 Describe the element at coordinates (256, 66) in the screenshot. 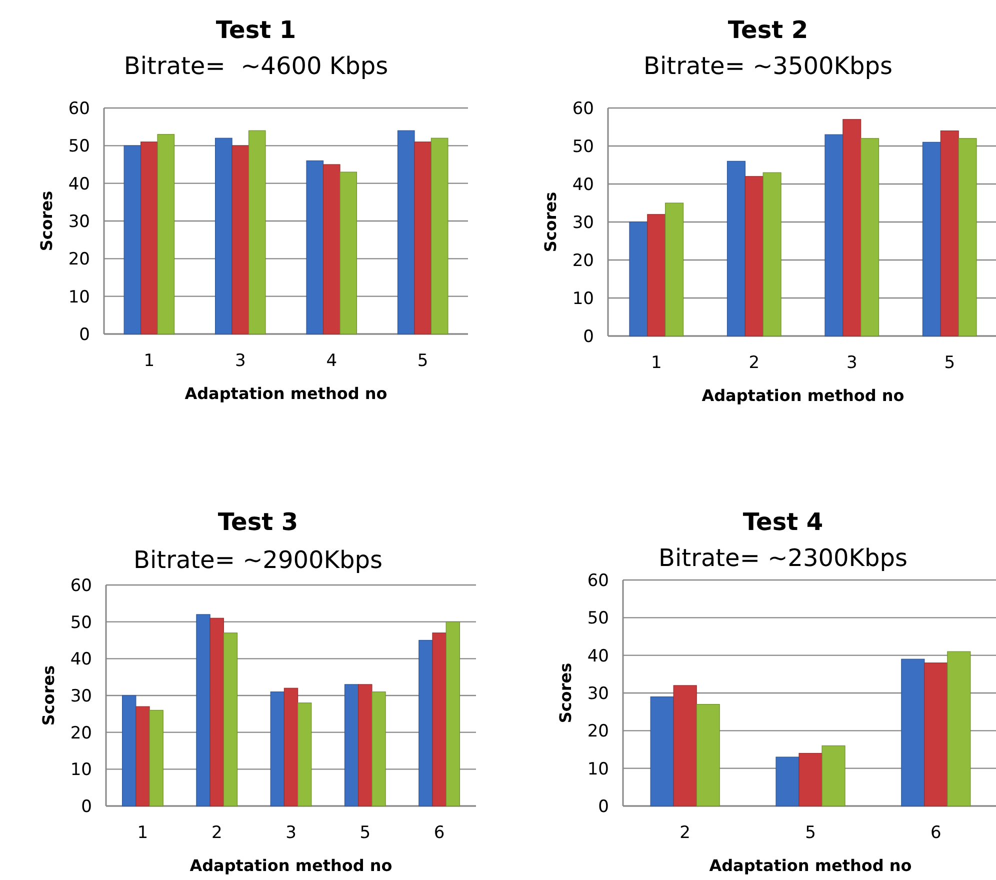

I see `chart-subtitle: Bitrate= ~4600 Kbps` at that location.